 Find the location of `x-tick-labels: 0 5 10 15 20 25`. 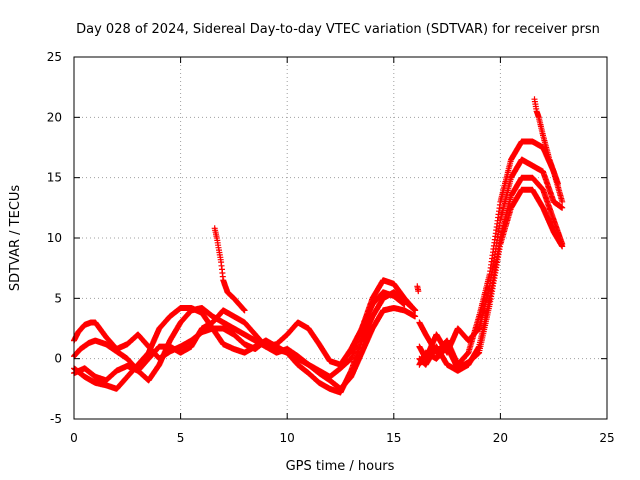

x-tick-labels: 0 5 10 15 20 25 is located at coordinates (342, 438).